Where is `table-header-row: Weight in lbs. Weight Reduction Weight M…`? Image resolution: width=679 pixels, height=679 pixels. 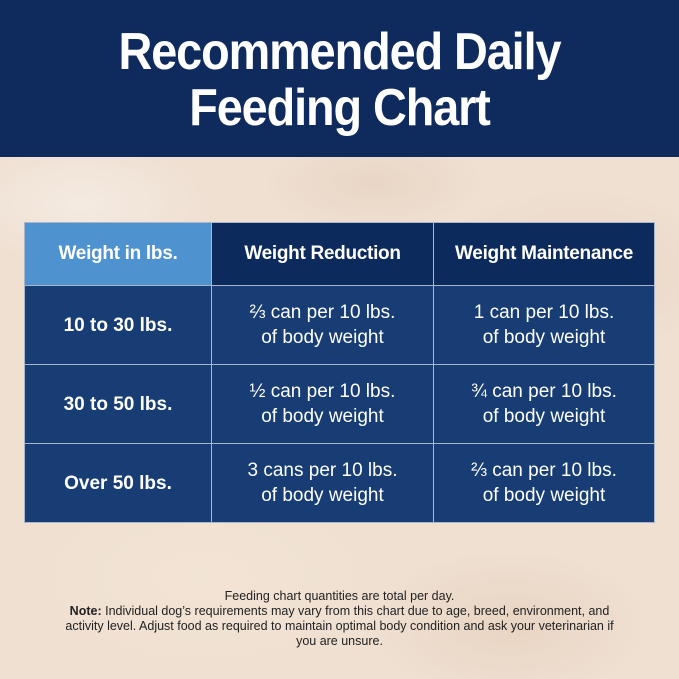 table-header-row: Weight in lbs. Weight Reduction Weight M… is located at coordinates (339, 254).